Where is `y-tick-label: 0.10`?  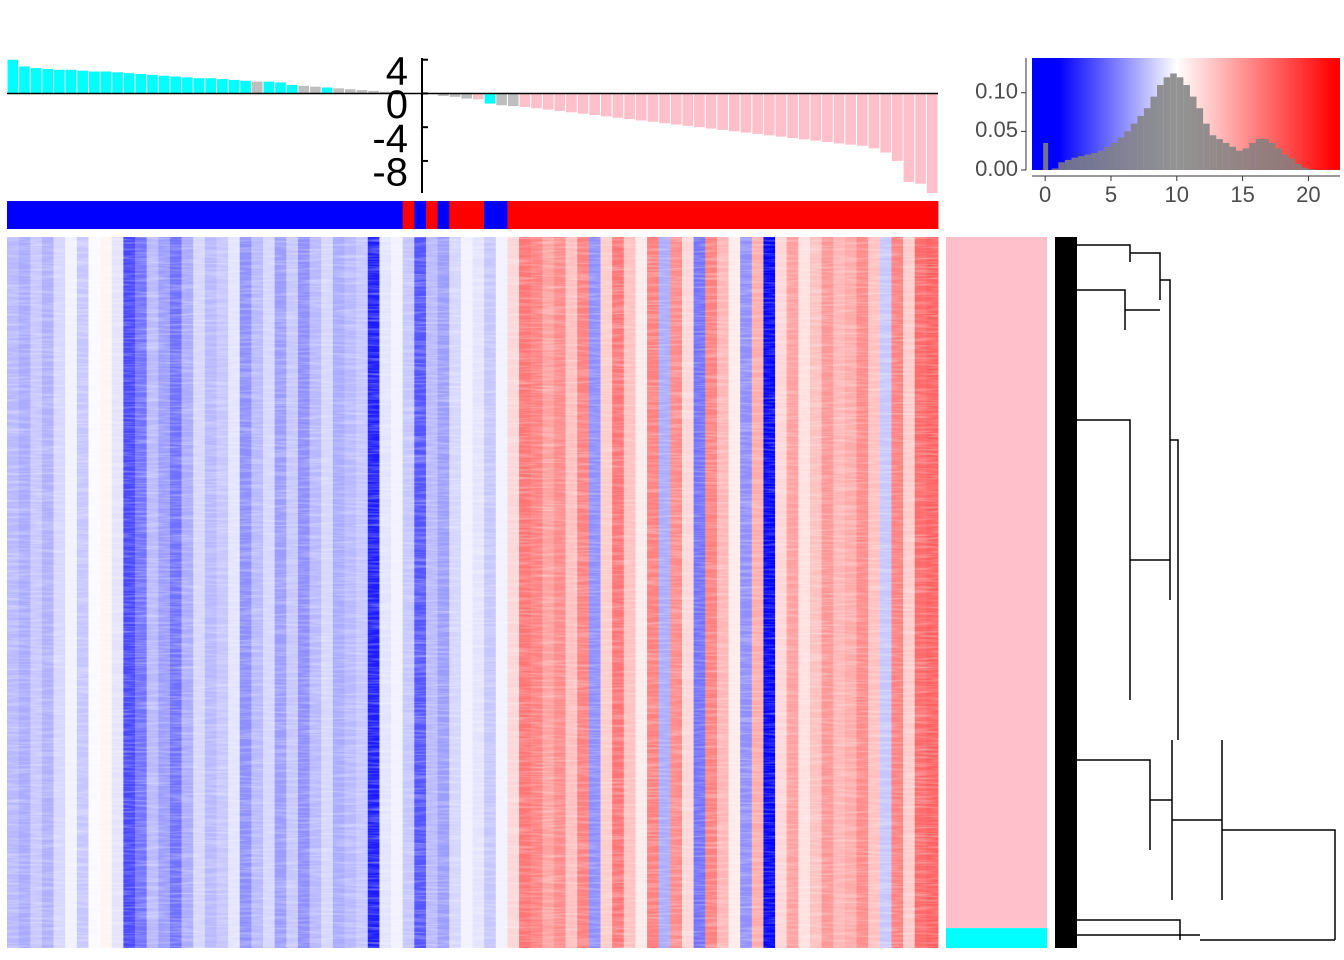 y-tick-label: 0.10 is located at coordinates (996, 91).